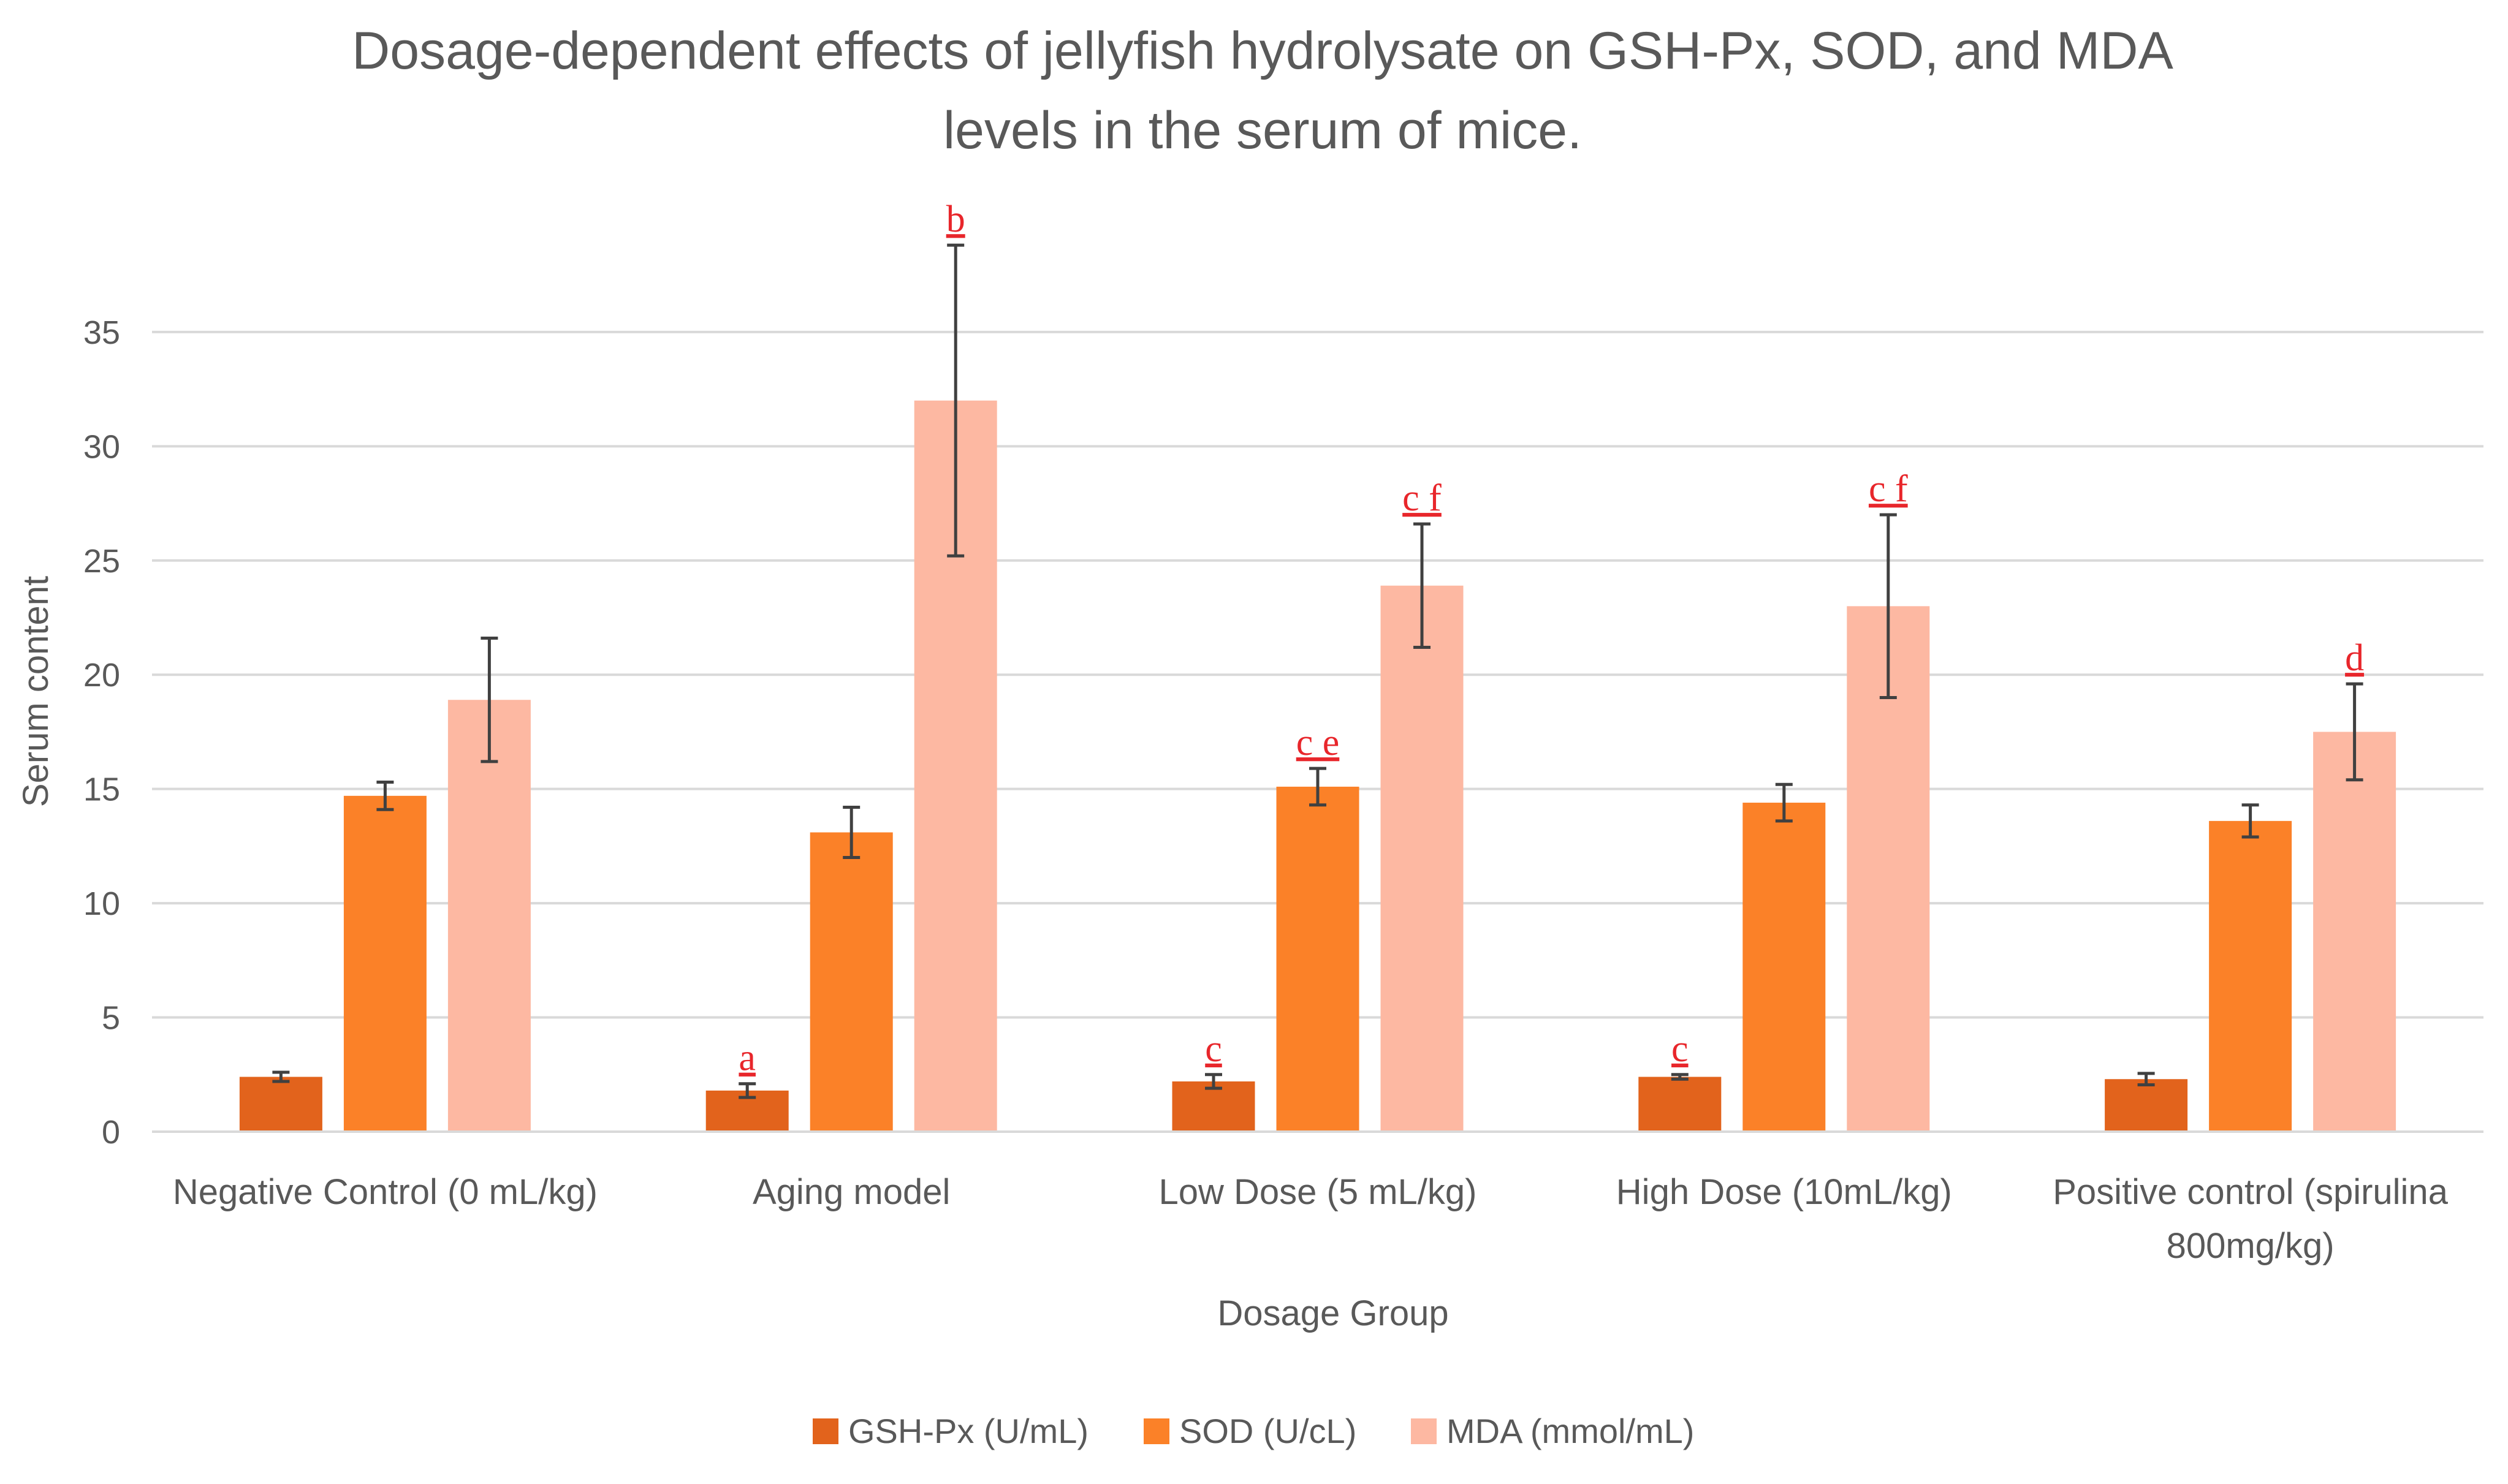 The image size is (2508, 1484). Describe the element at coordinates (2354, 658) in the screenshot. I see `significance-label: d` at that location.